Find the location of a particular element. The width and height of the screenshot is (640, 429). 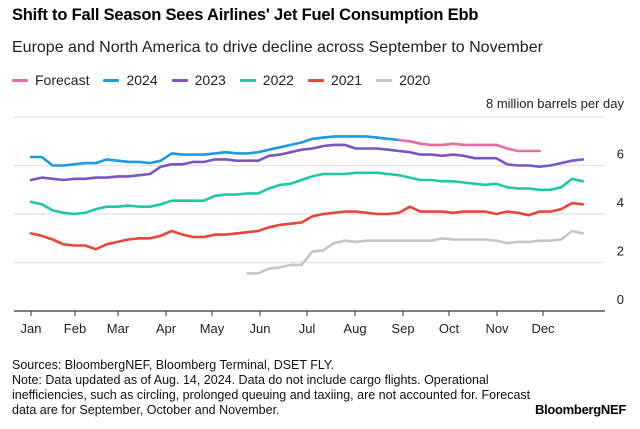

x-tick-label: Feb is located at coordinates (75, 328).